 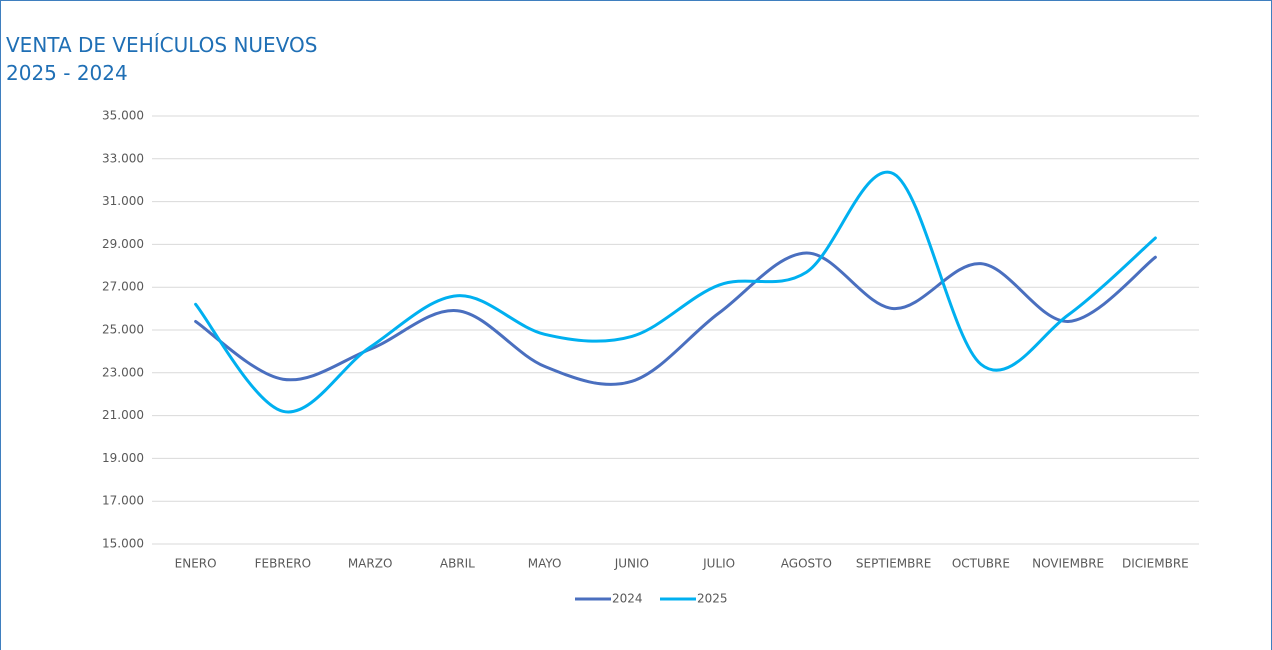 I want to click on y-tick-label: 31.000, so click(x=123, y=201).